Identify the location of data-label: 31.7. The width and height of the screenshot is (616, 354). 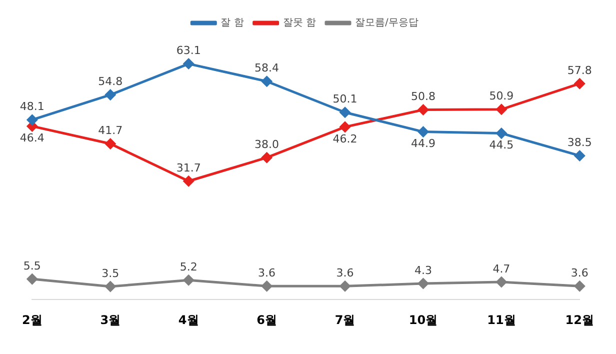
(188, 167).